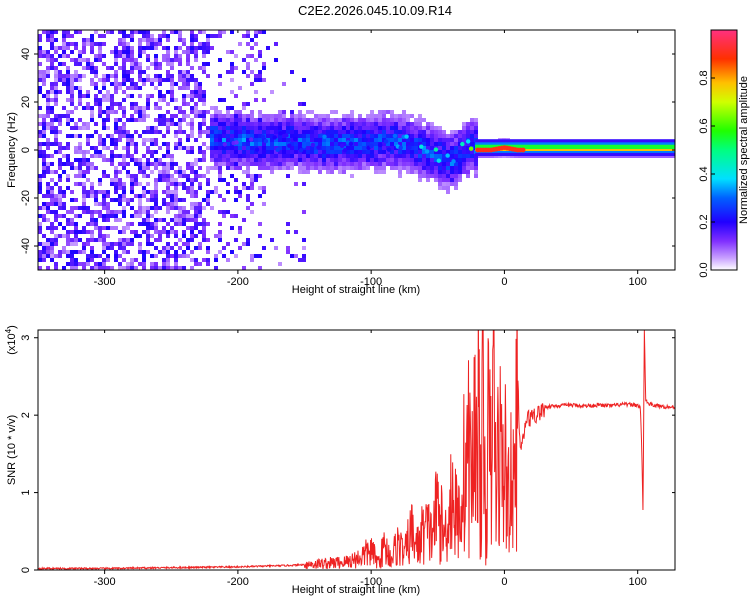  Describe the element at coordinates (724, 150) in the screenshot. I see `colorbar-gradient` at that location.